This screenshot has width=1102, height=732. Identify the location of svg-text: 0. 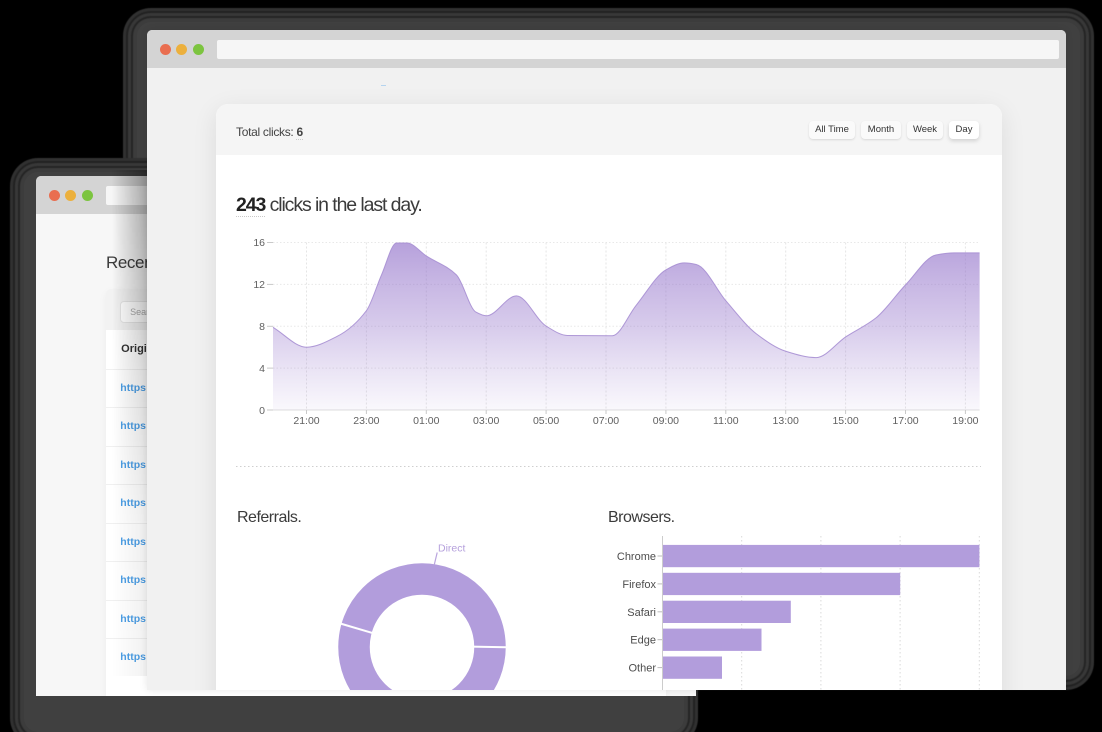
(262, 411).